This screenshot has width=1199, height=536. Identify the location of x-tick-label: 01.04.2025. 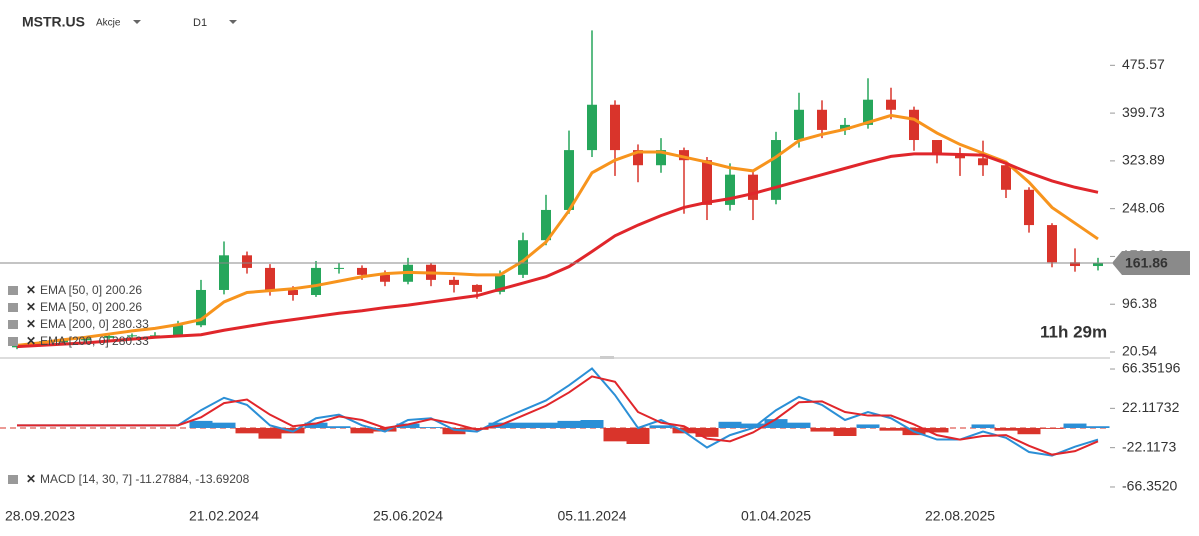
(776, 516).